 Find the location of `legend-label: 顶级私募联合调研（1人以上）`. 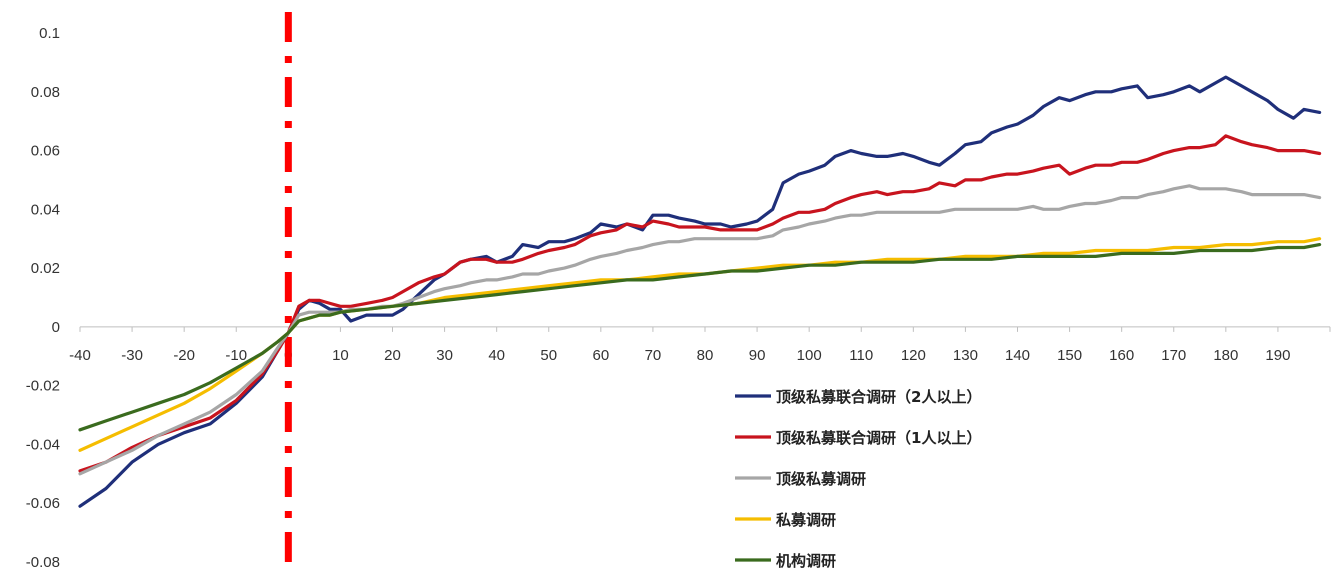

legend-label: 顶级私募联合调研（1人以上） is located at coordinates (878, 438).